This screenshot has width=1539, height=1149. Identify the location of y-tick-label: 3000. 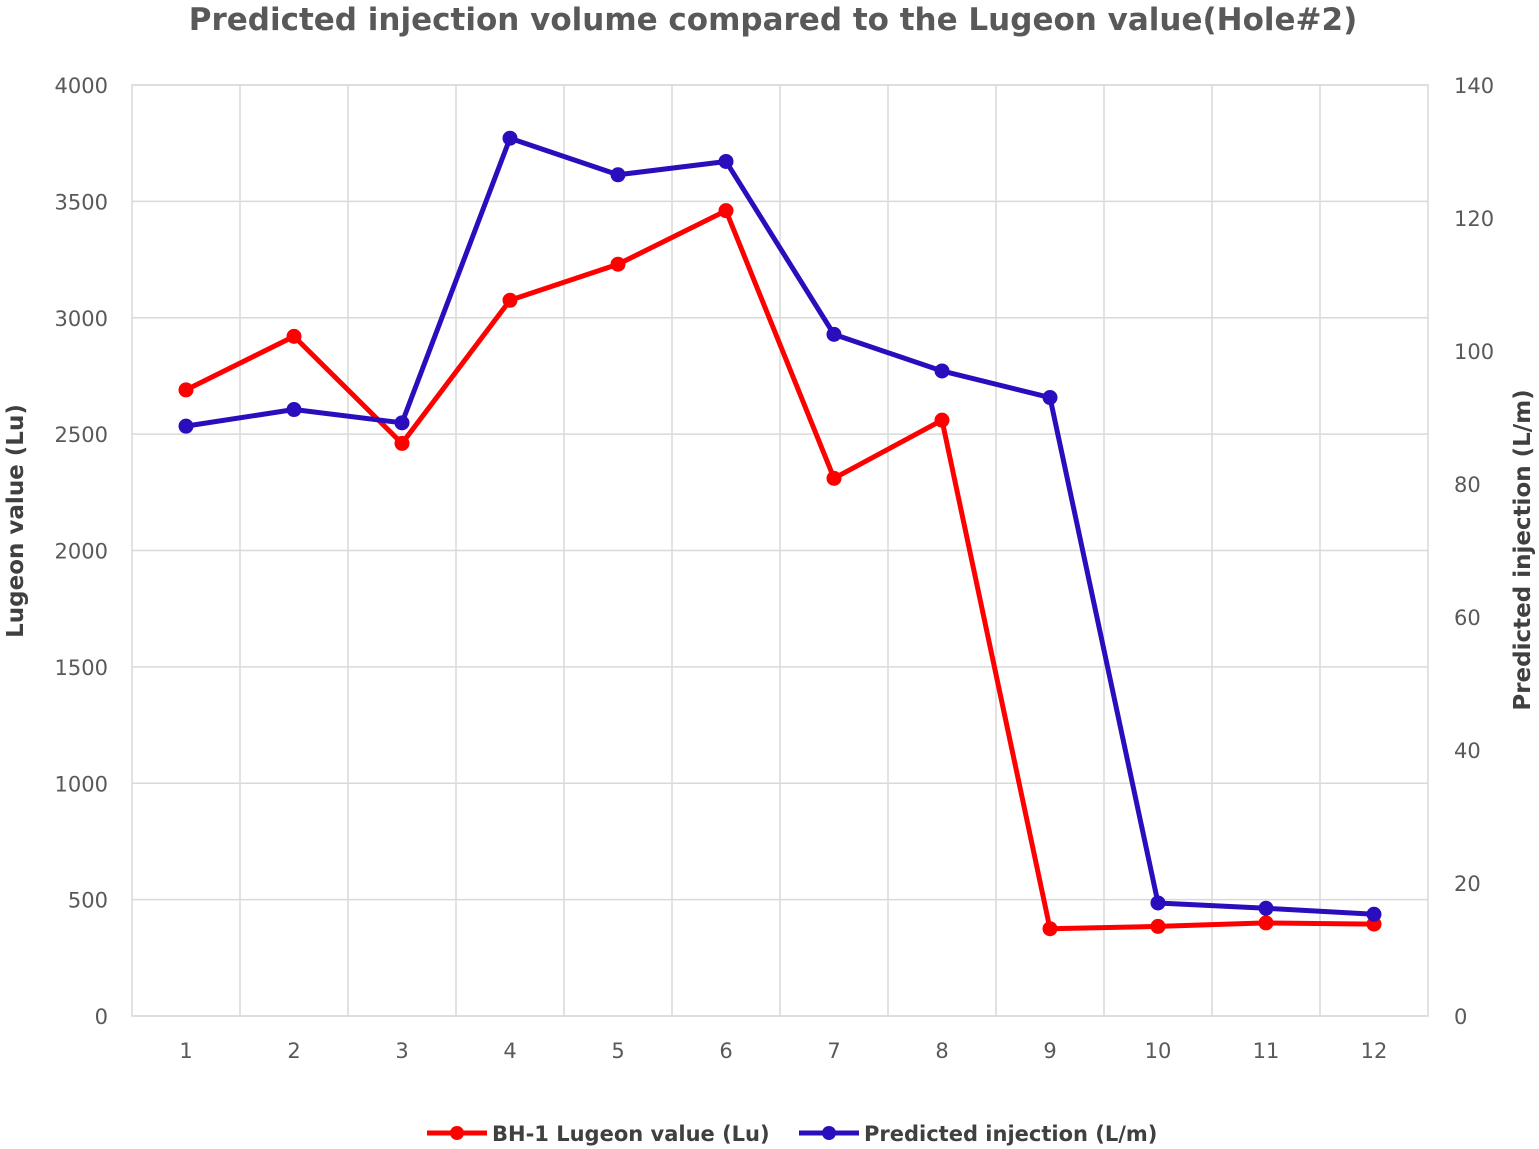
(81, 319).